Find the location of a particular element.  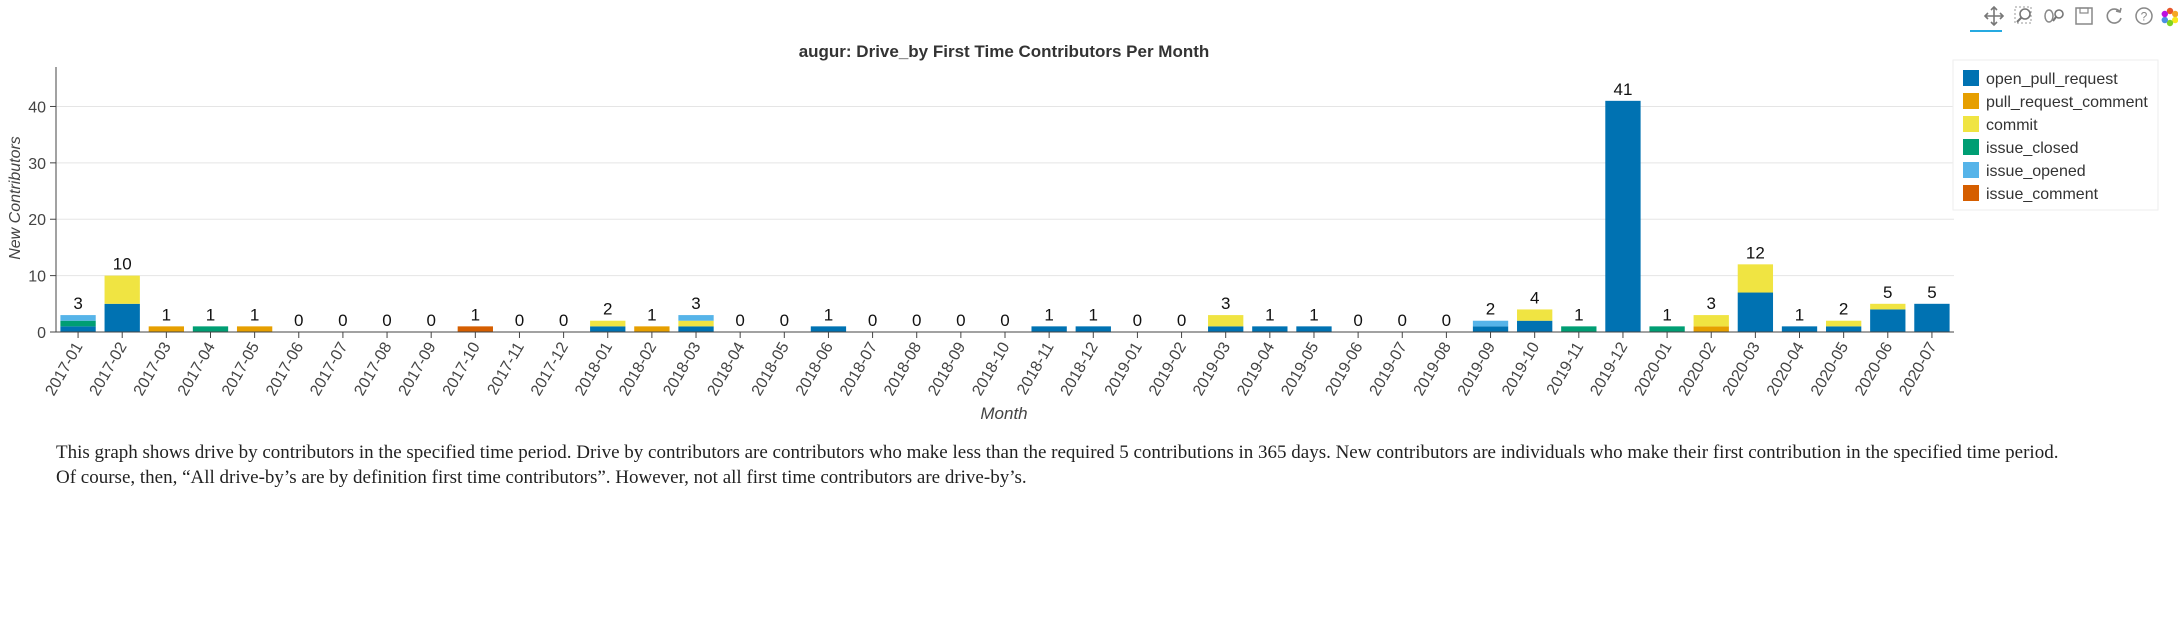

reset-tool is located at coordinates (2114, 16).